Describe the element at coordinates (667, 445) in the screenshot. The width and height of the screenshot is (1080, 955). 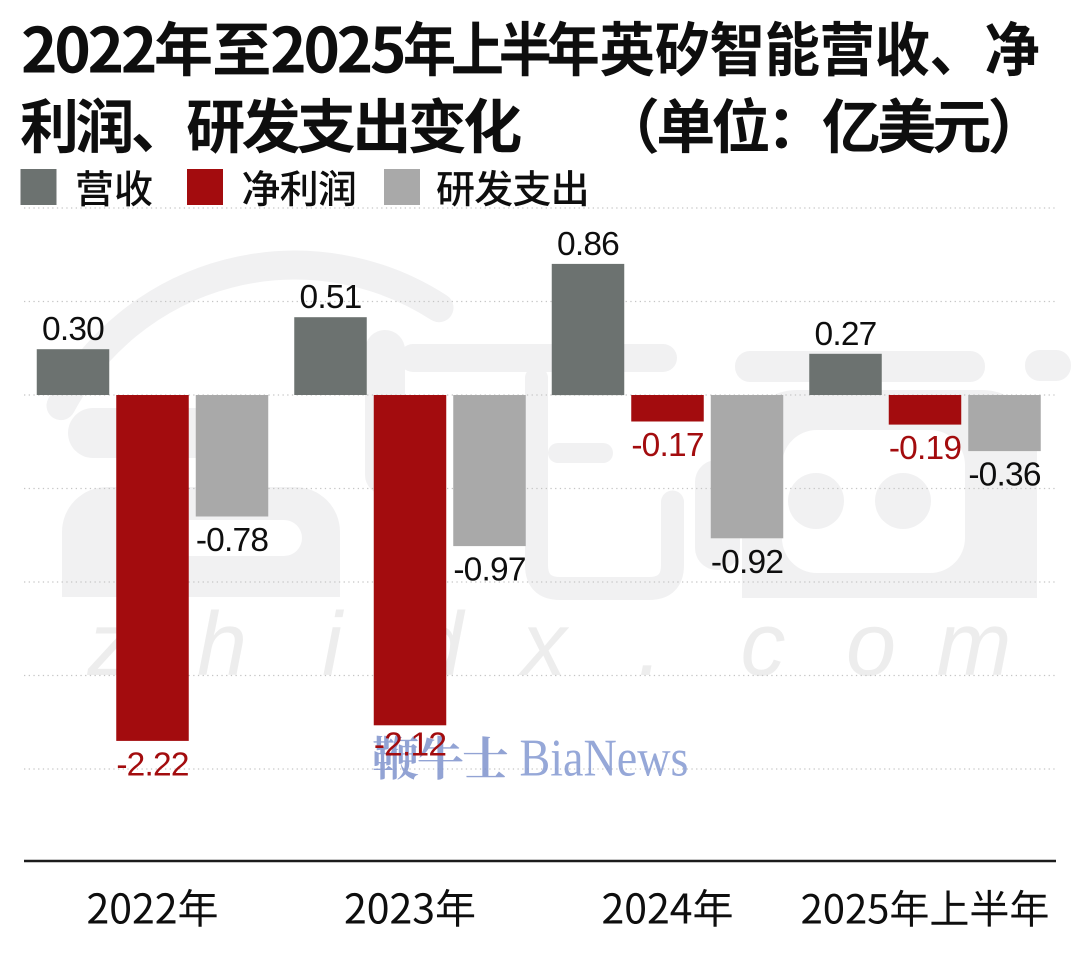
I see `svg-text: -0.17` at that location.